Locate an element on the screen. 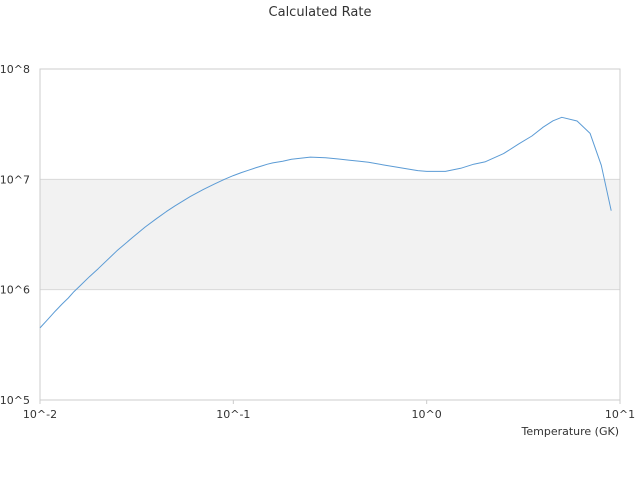 The height and width of the screenshot is (480, 640). y-tick-label: 10^6 is located at coordinates (15, 290).